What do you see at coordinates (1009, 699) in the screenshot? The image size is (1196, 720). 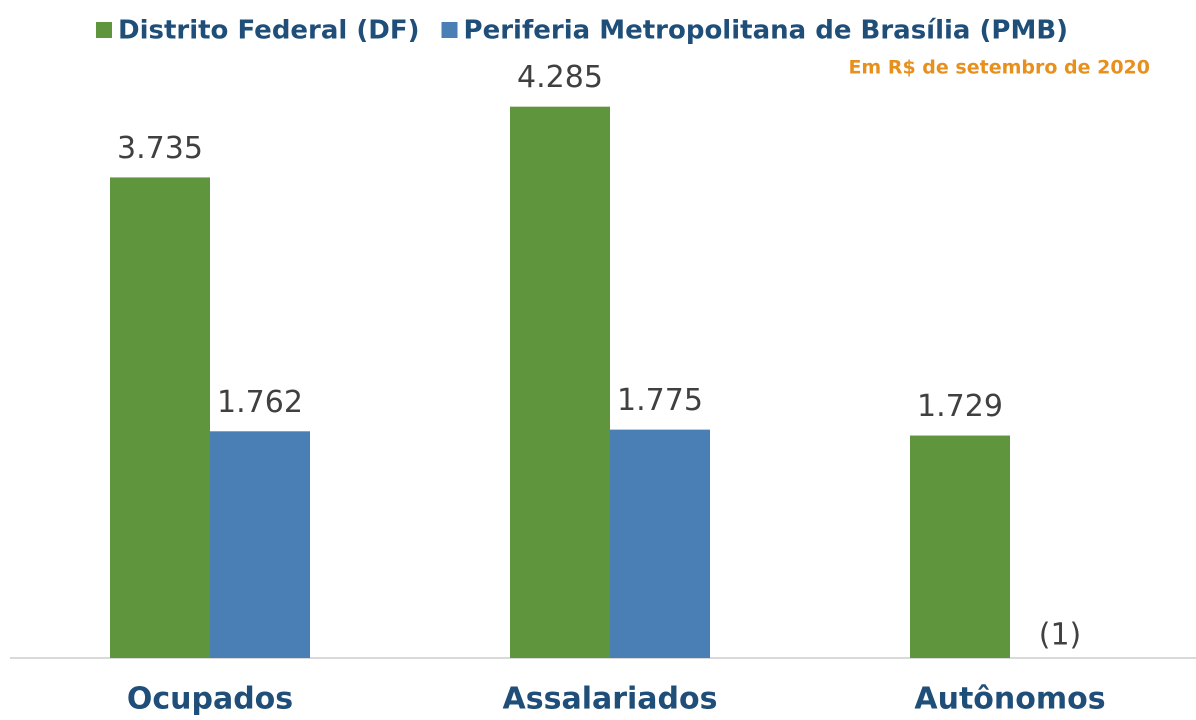 I see `x-tick-label: Autônomos` at bounding box center [1009, 699].